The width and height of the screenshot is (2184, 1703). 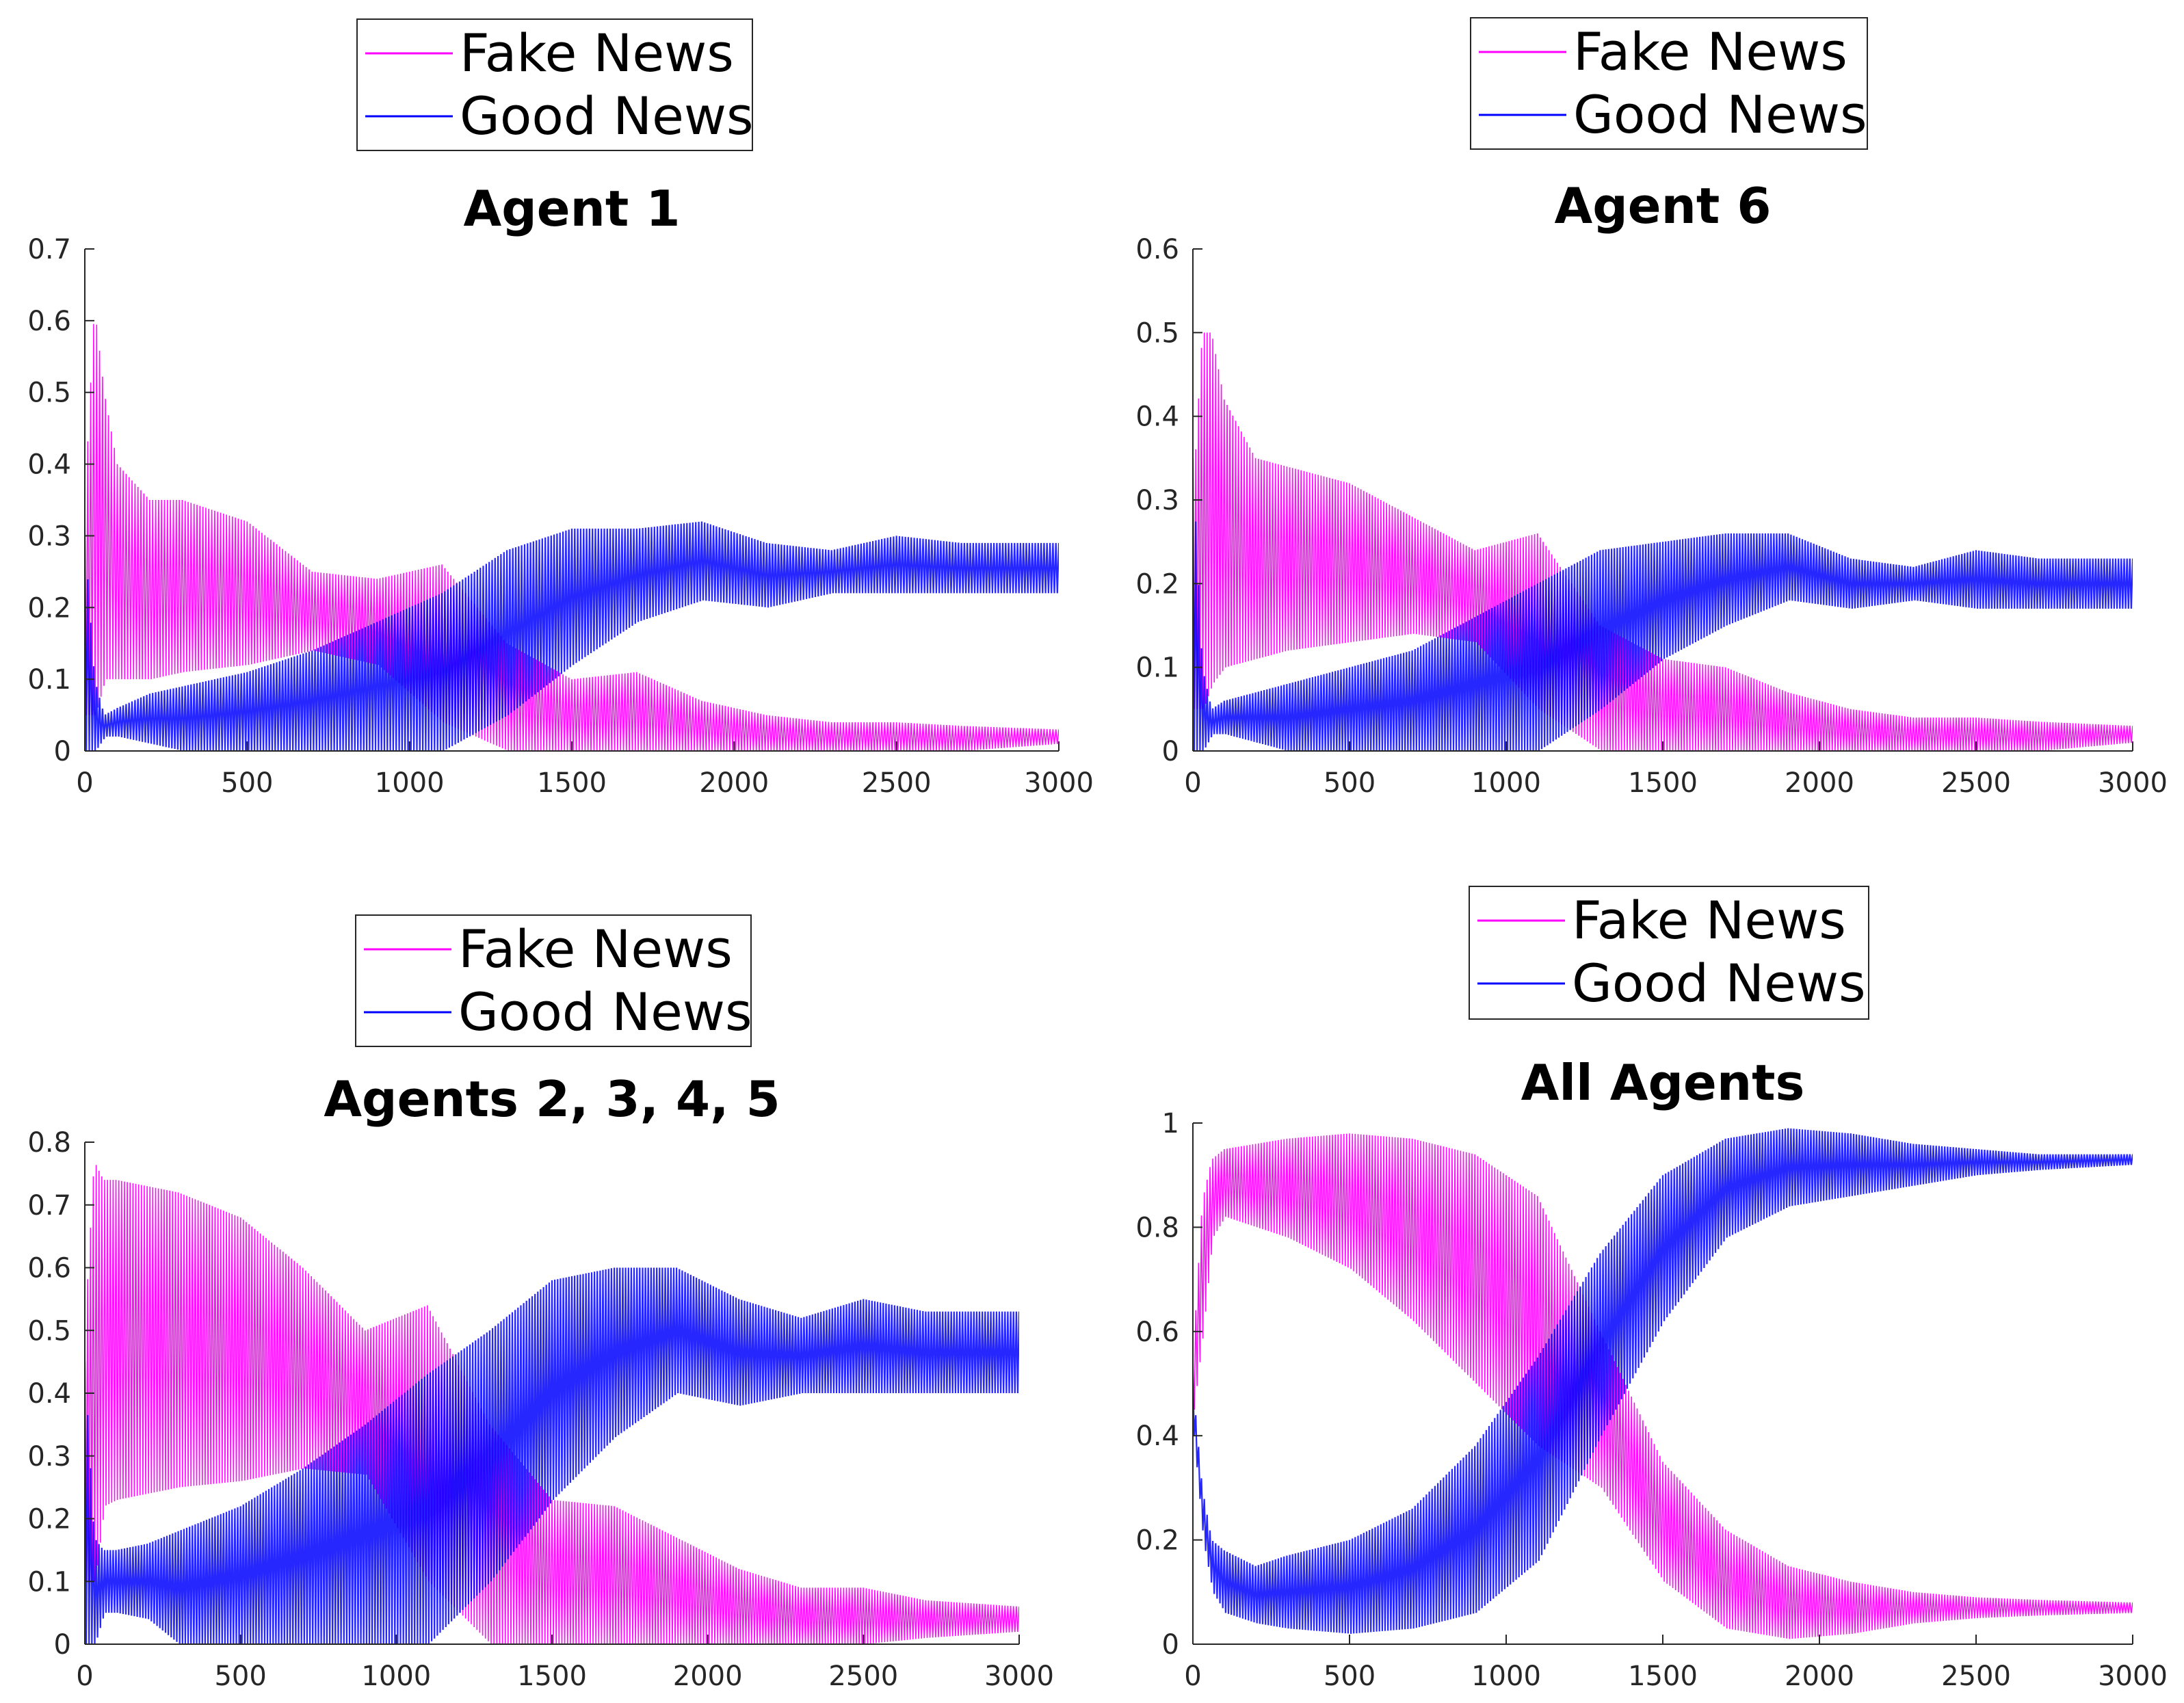 I want to click on y-tick-label: 1, so click(x=1170, y=1123).